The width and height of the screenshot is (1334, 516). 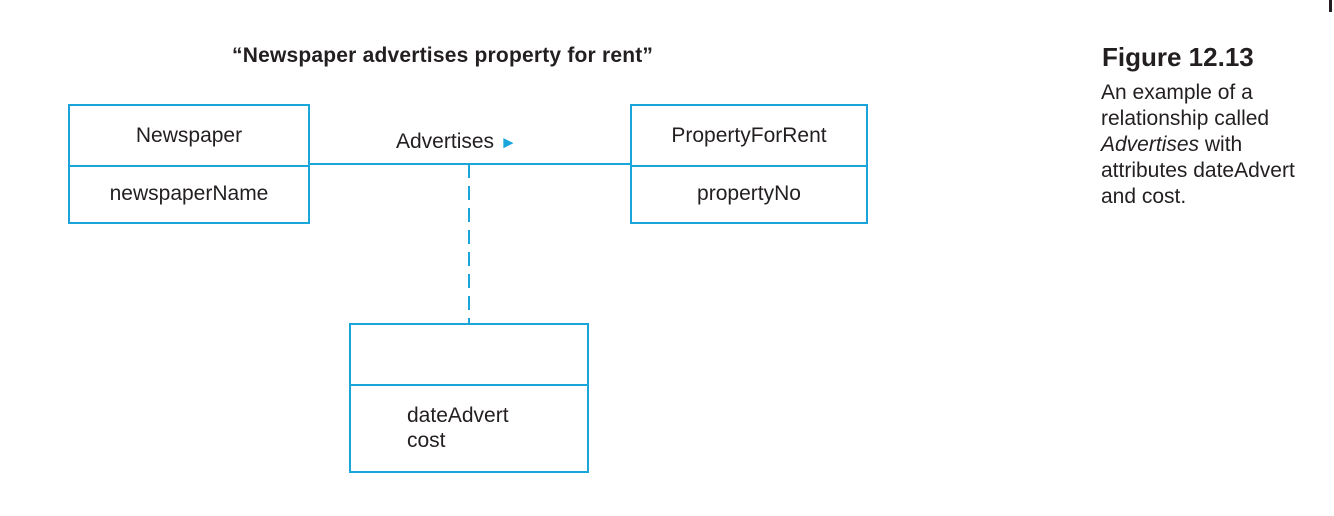 What do you see at coordinates (1150, 144) in the screenshot?
I see `caption-italic-term: Advertises` at bounding box center [1150, 144].